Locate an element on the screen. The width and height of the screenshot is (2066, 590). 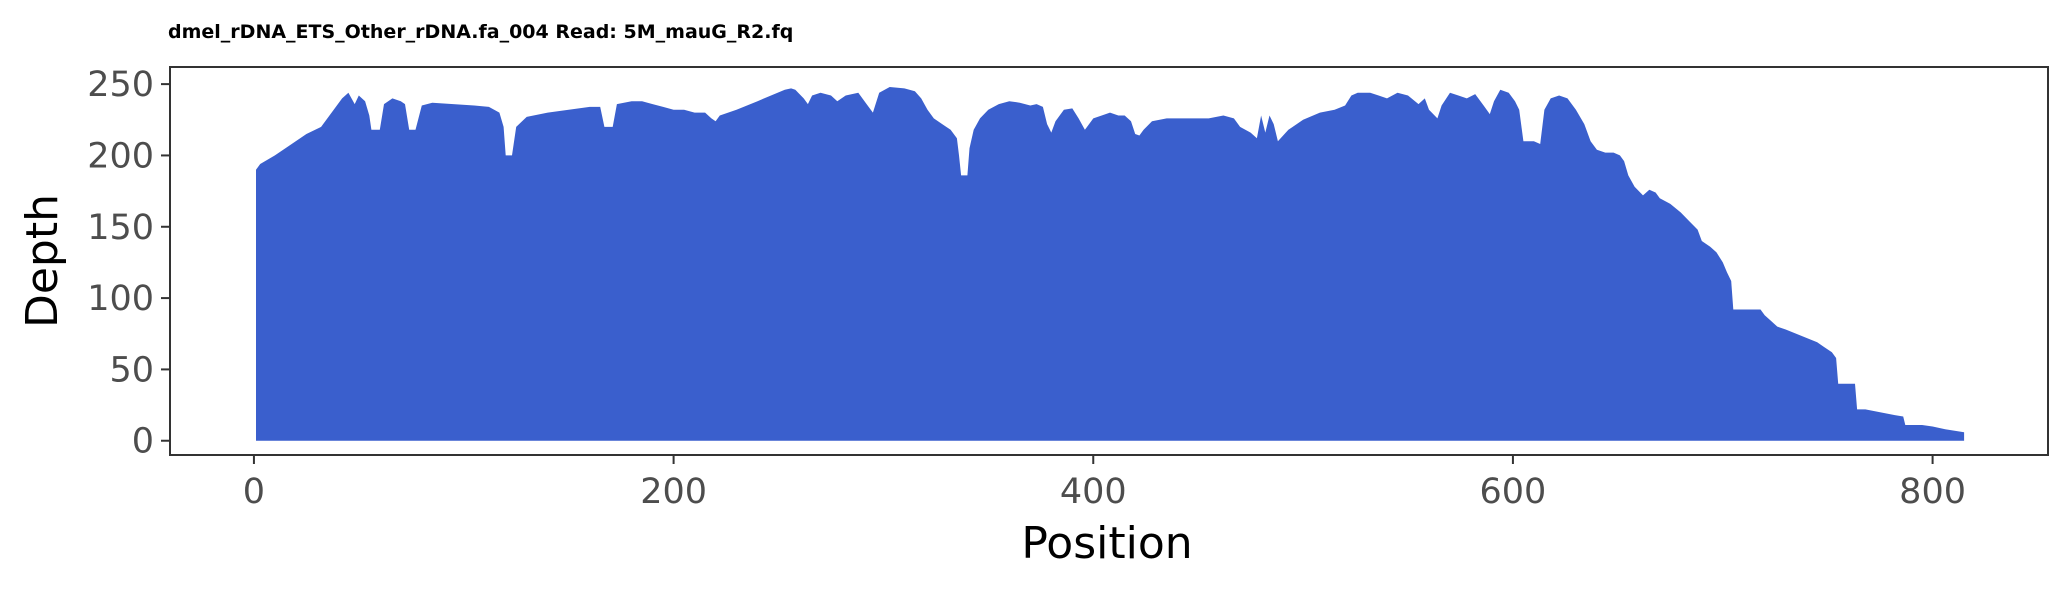
x-axis: 0 200 400 600 800 is located at coordinates (1104, 483).